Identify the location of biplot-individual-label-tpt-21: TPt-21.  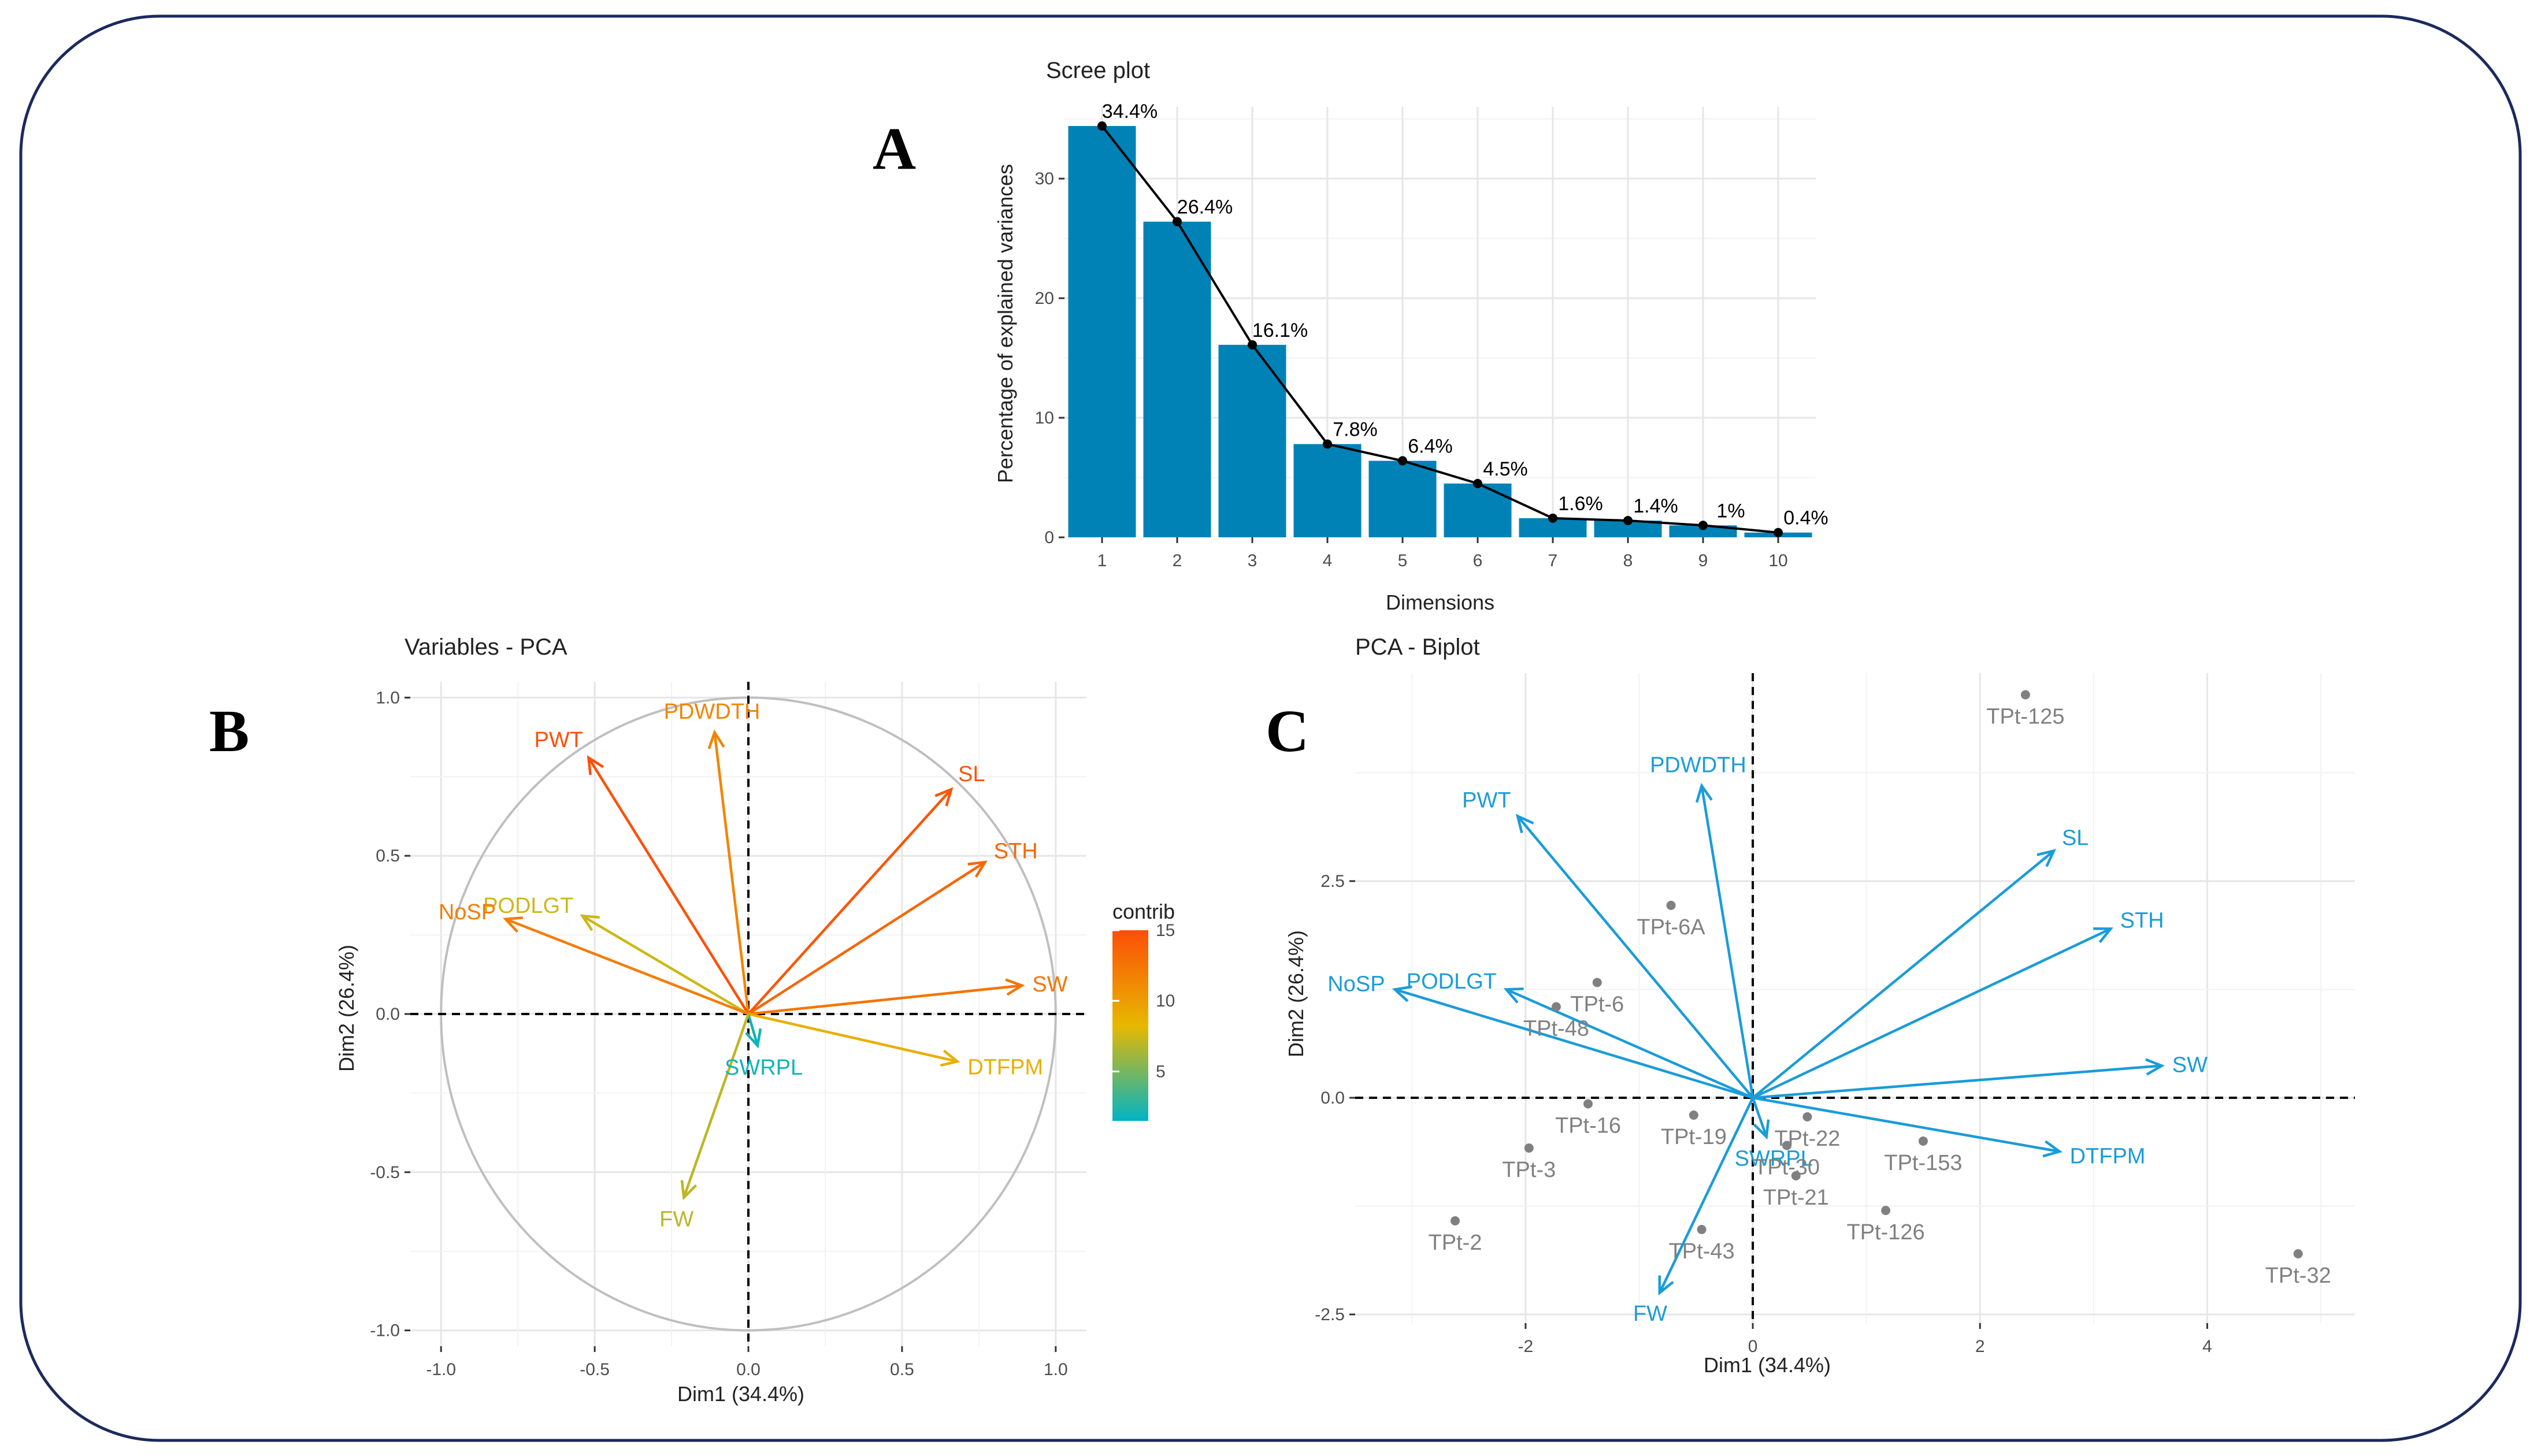
(1796, 1198).